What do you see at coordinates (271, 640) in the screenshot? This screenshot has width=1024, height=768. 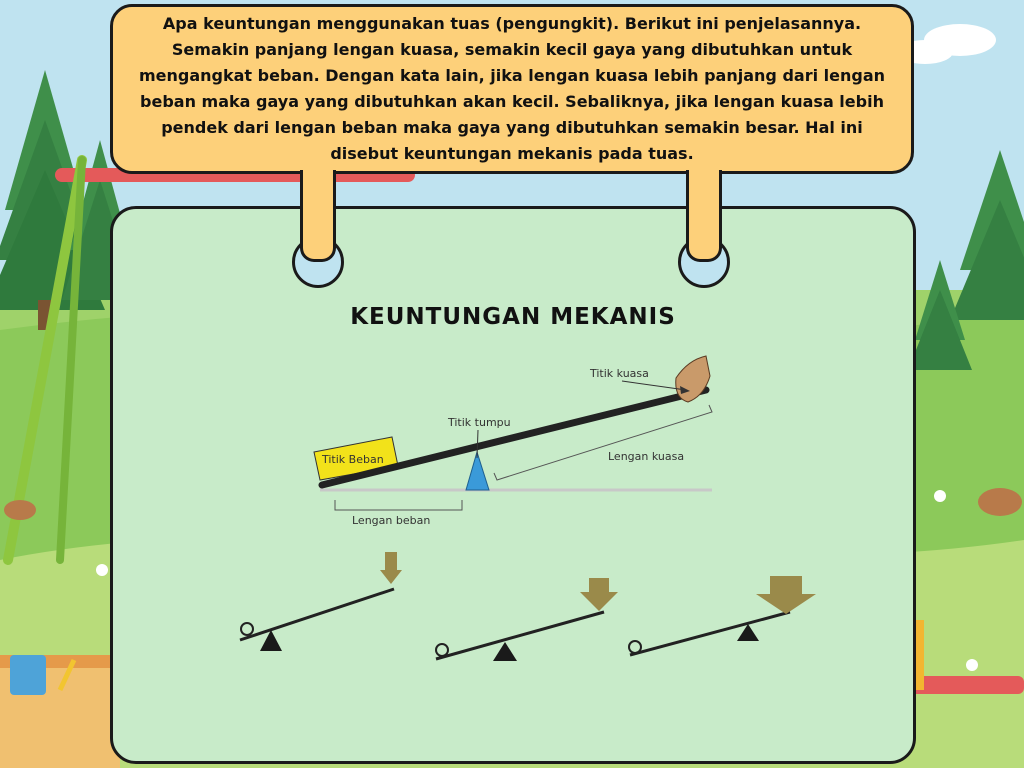 I see `small-lever-1-fulcrum` at bounding box center [271, 640].